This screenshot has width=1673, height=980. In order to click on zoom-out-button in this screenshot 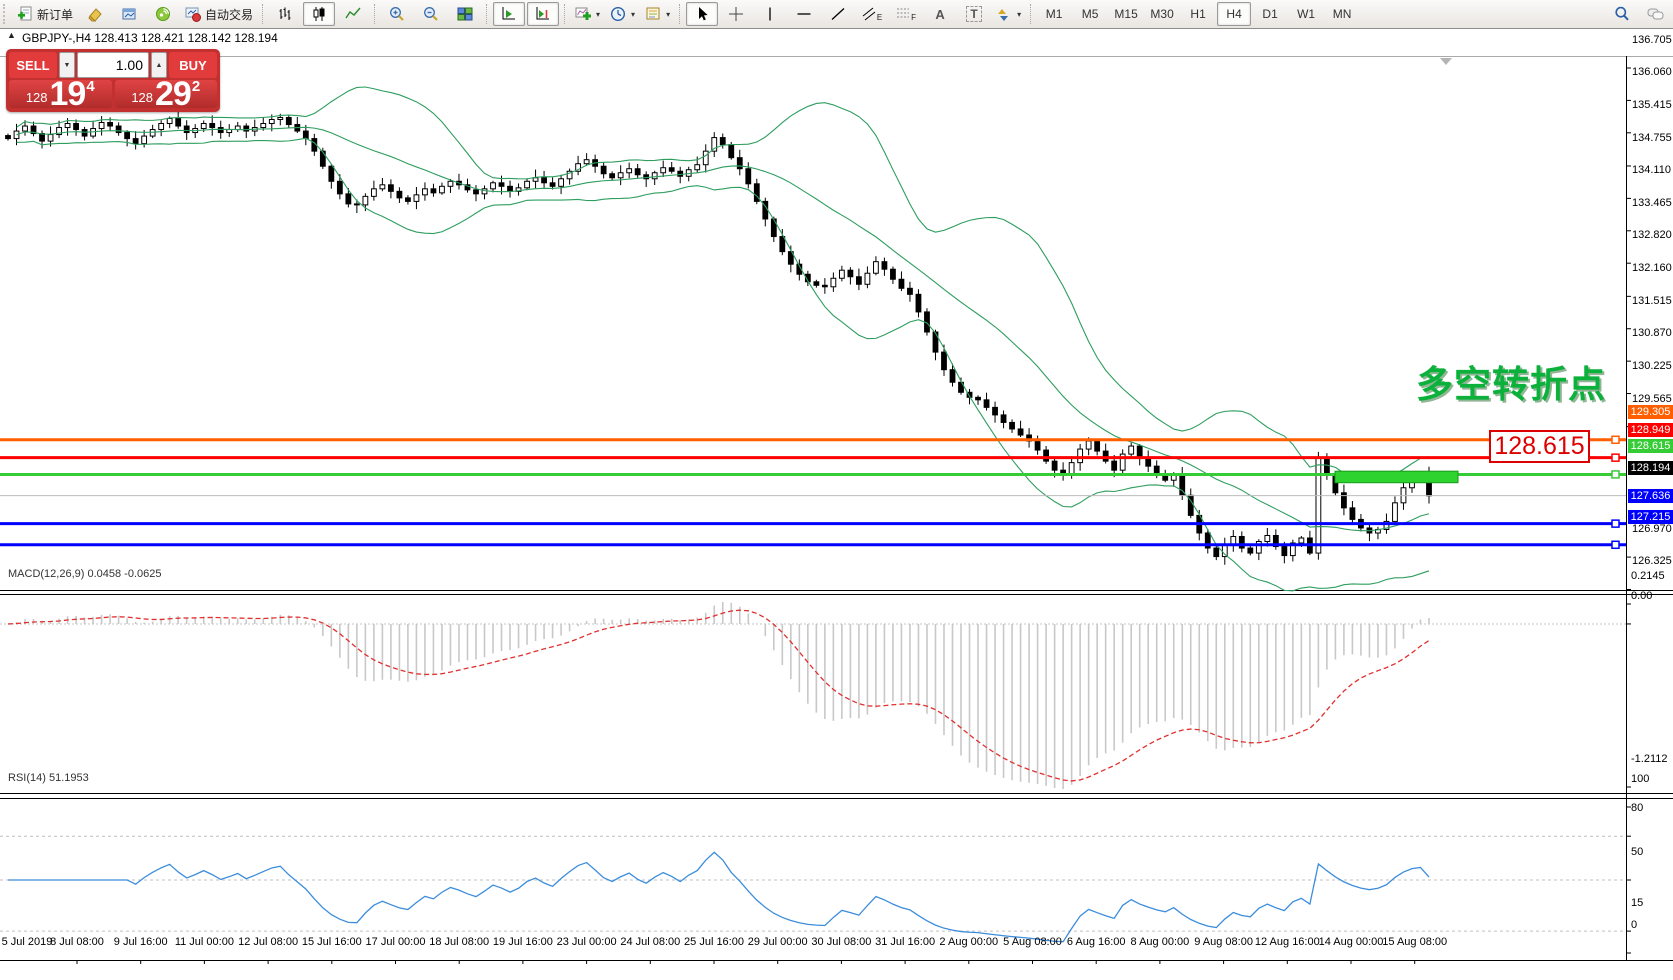, I will do `click(431, 14)`.